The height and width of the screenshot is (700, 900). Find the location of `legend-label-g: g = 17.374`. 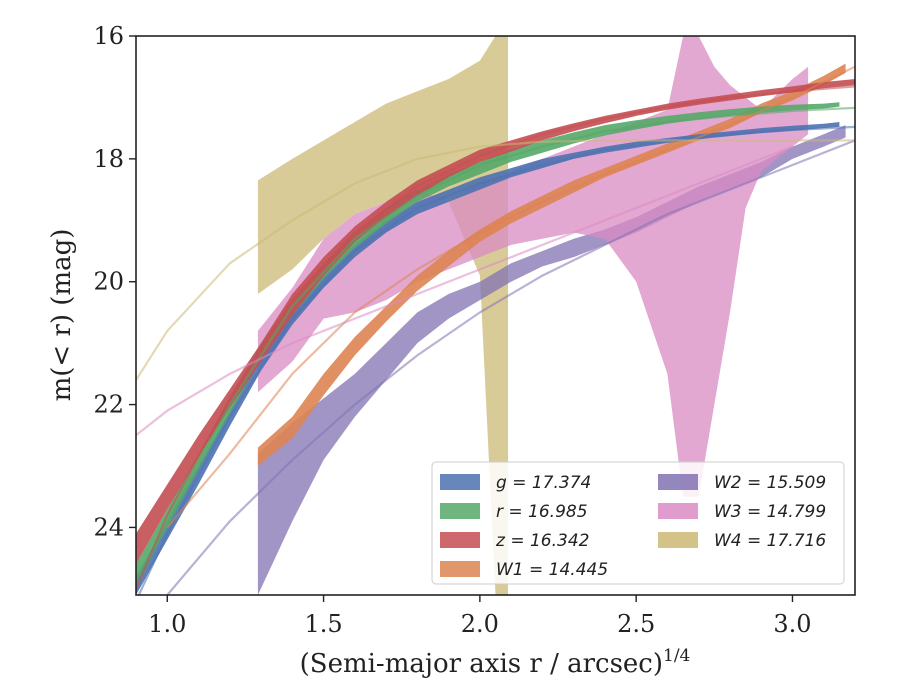

legend-label-g: g = 17.374 is located at coordinates (543, 483).